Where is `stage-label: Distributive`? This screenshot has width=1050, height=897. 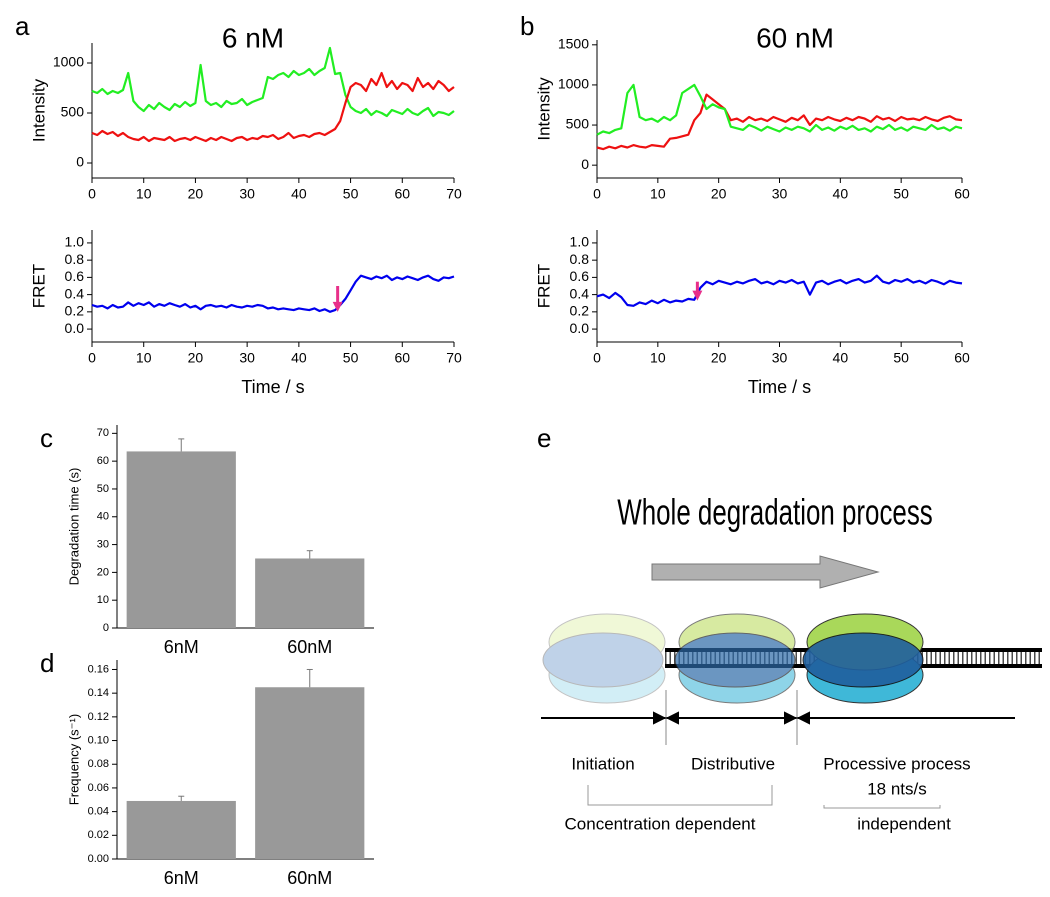 stage-label: Distributive is located at coordinates (733, 763).